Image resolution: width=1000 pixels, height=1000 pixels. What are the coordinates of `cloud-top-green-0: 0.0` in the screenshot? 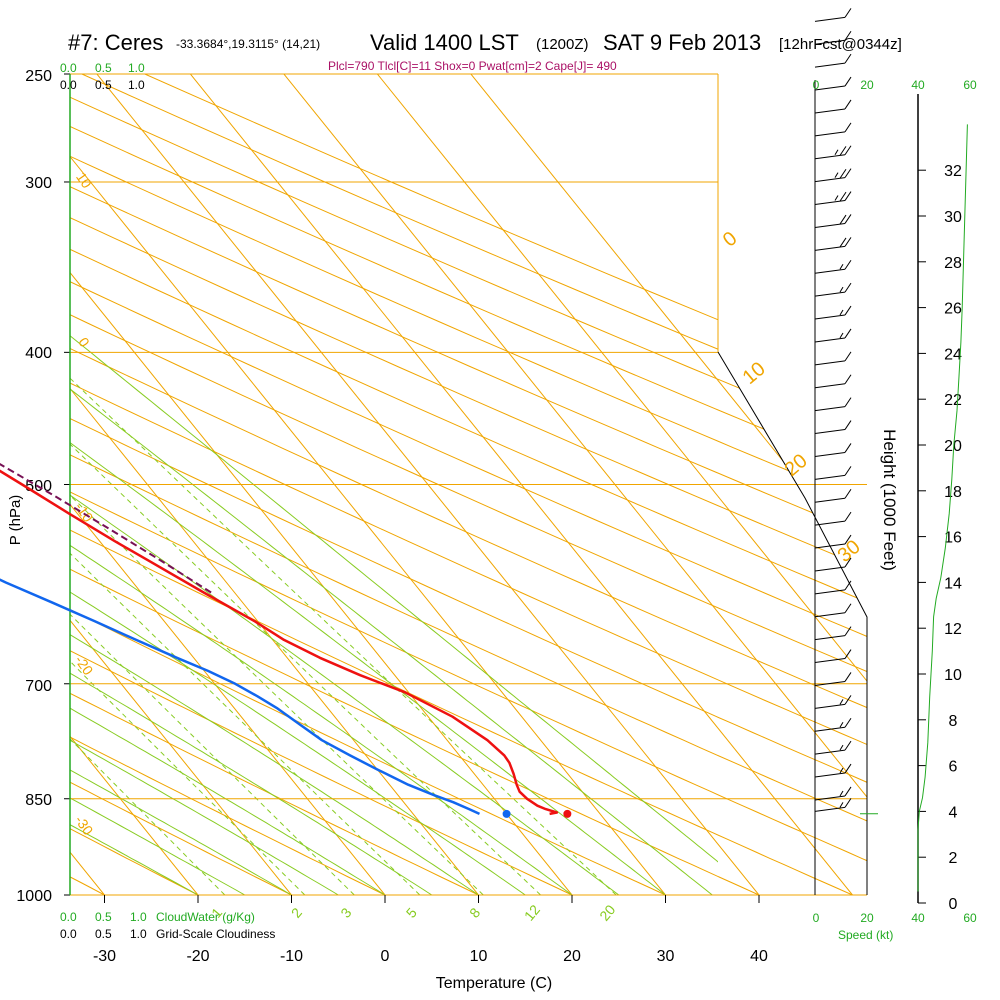 It's located at (68, 68).